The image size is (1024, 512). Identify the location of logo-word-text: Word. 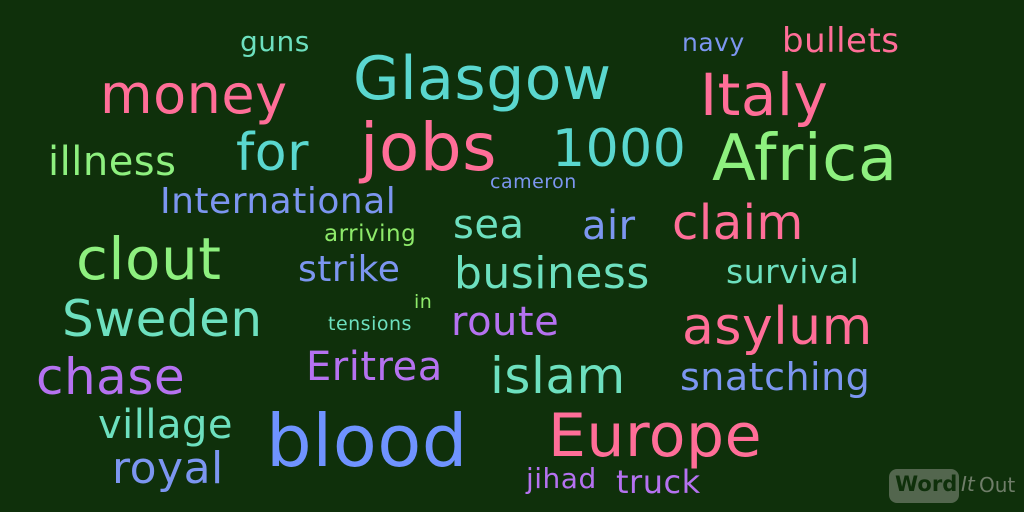
(926, 484).